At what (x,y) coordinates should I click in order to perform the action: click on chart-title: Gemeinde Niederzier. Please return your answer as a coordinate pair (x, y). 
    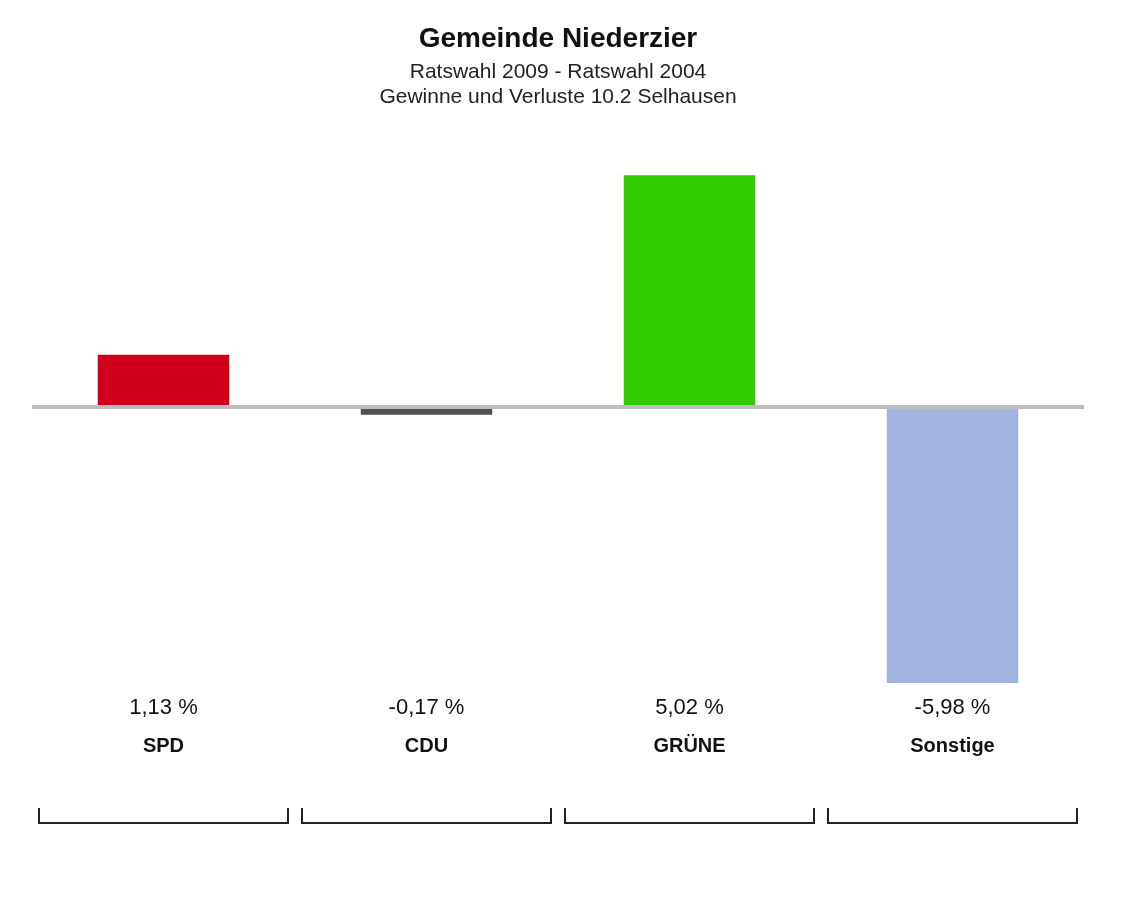
    Looking at the image, I should click on (558, 37).